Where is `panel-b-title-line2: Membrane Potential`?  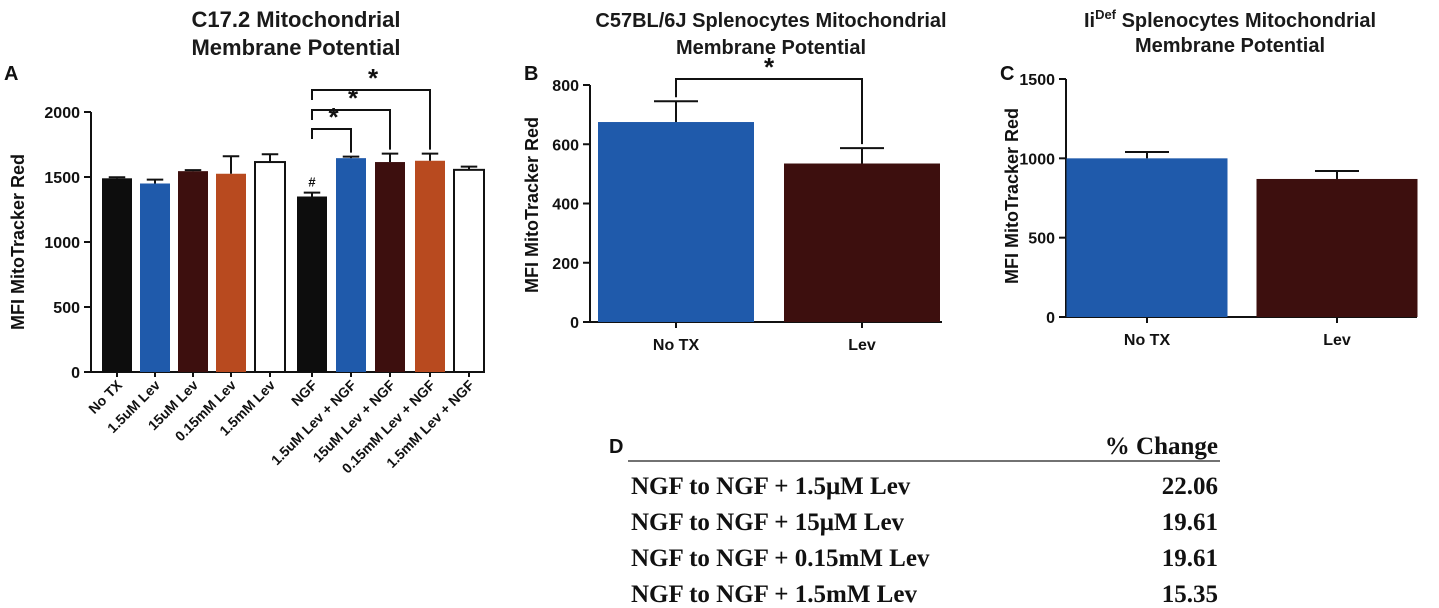 panel-b-title-line2: Membrane Potential is located at coordinates (771, 48).